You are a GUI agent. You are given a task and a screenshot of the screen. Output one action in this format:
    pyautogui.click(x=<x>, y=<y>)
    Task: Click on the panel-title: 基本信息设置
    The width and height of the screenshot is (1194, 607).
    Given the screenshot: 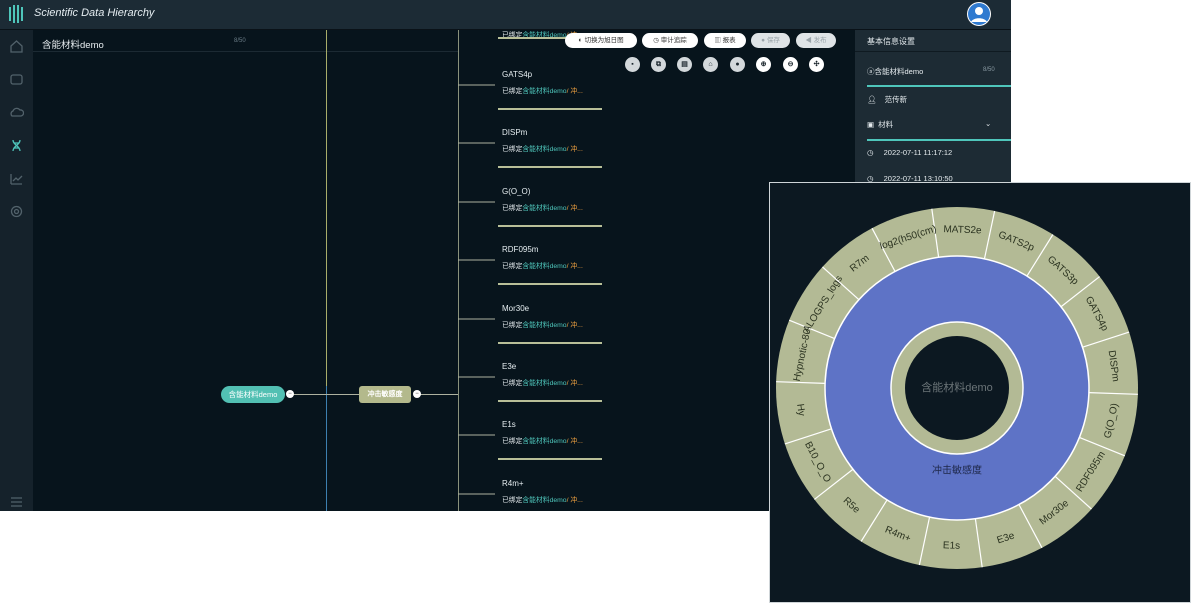 What is the action you would take?
    pyautogui.click(x=891, y=41)
    